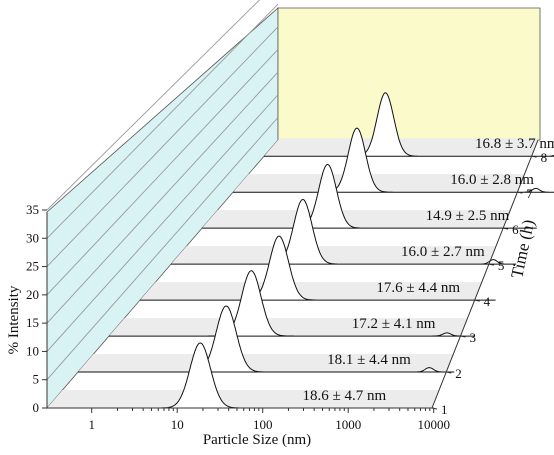 This screenshot has width=554, height=455. What do you see at coordinates (515, 229) in the screenshot?
I see `z-tick-label: 6` at bounding box center [515, 229].